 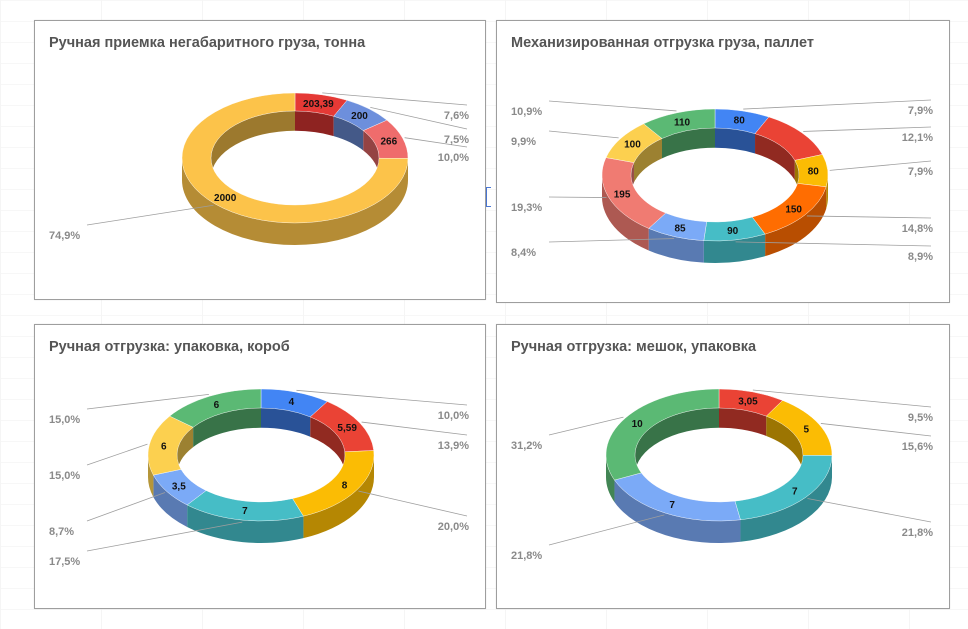 What do you see at coordinates (225, 198) in the screenshot?
I see `slice-value-label: 2000` at bounding box center [225, 198].